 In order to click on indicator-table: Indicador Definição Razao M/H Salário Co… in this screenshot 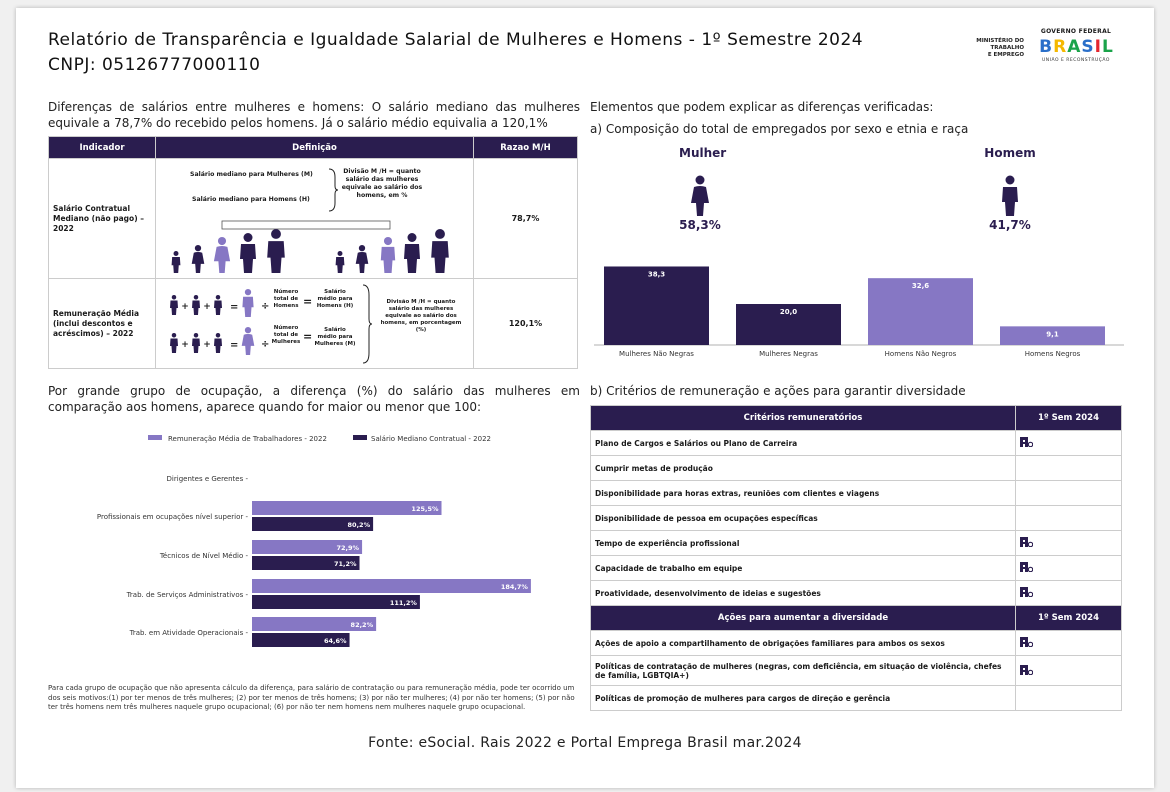, I will do `click(313, 252)`.